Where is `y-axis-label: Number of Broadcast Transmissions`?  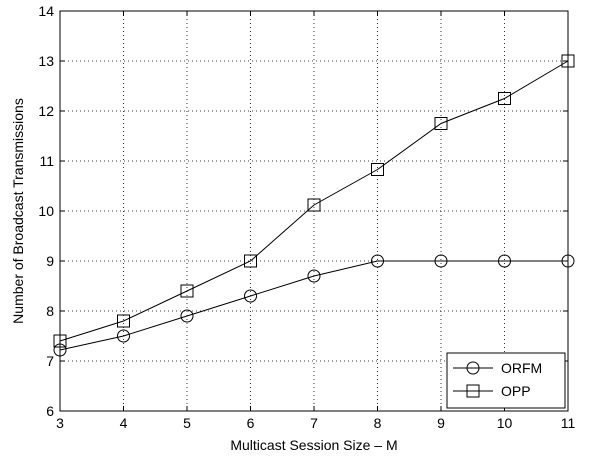
y-axis-label: Number of Broadcast Transmissions is located at coordinates (18, 211).